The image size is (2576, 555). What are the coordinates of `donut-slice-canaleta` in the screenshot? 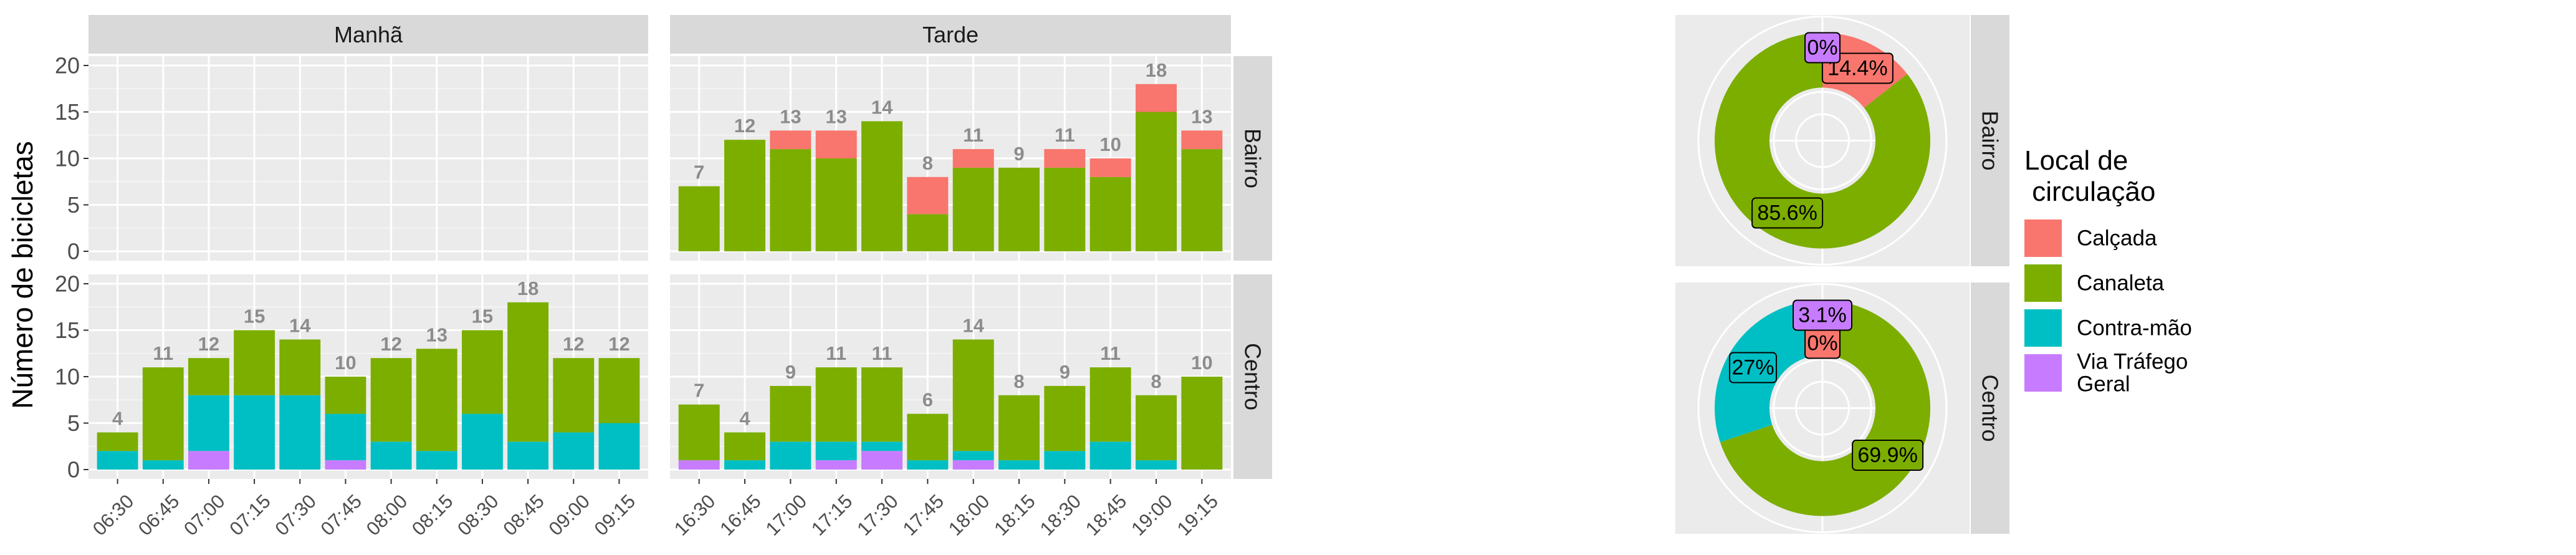 It's located at (1822, 140).